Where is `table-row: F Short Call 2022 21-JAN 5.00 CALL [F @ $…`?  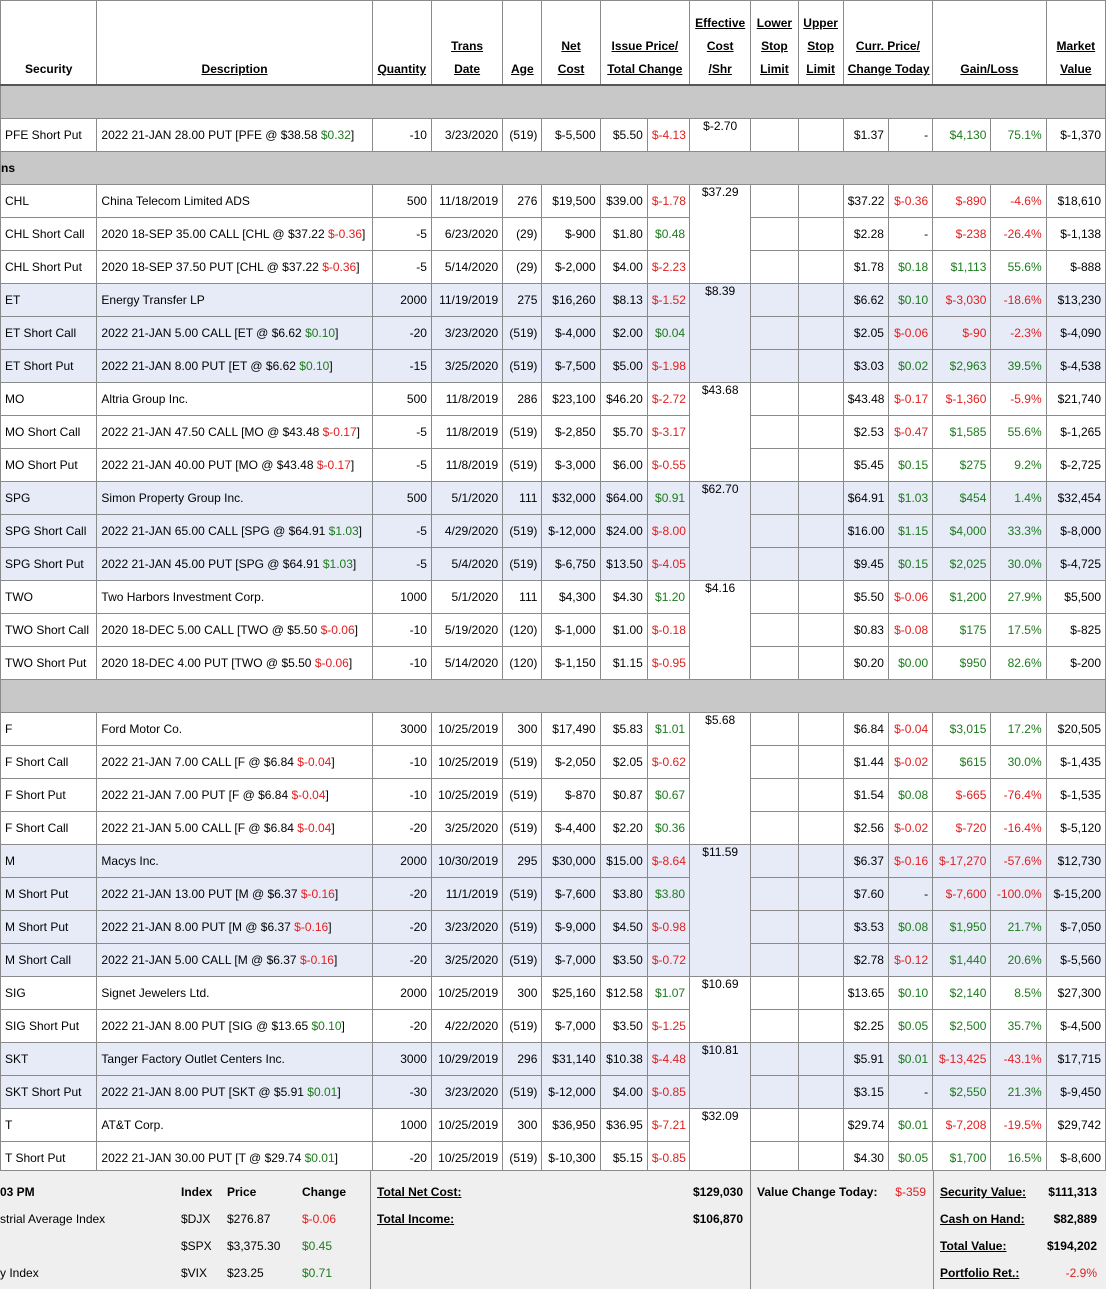
table-row: F Short Call 2022 21-JAN 5.00 CALL [F @ $… is located at coordinates (553, 828).